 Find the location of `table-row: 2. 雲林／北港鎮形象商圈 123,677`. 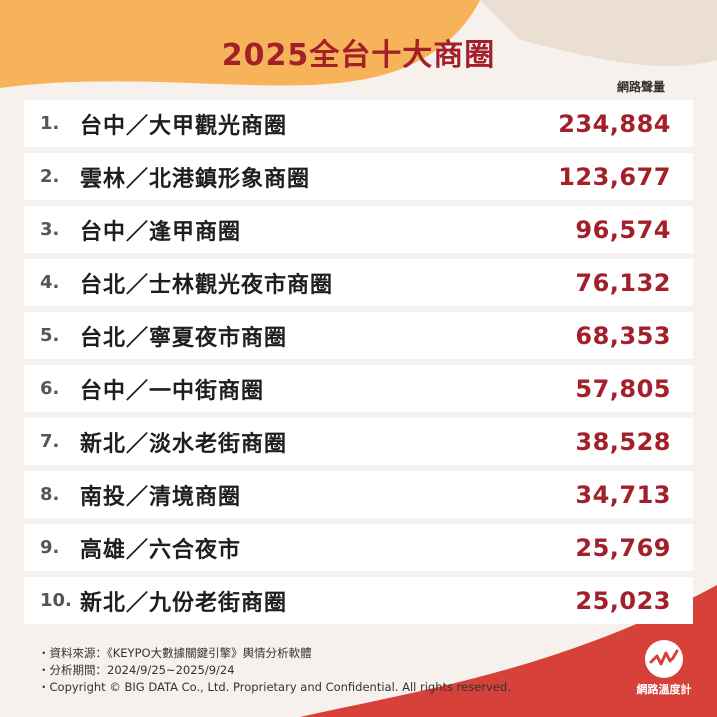

table-row: 2. 雲林／北港鎮形象商圈 123,677 is located at coordinates (358, 176).